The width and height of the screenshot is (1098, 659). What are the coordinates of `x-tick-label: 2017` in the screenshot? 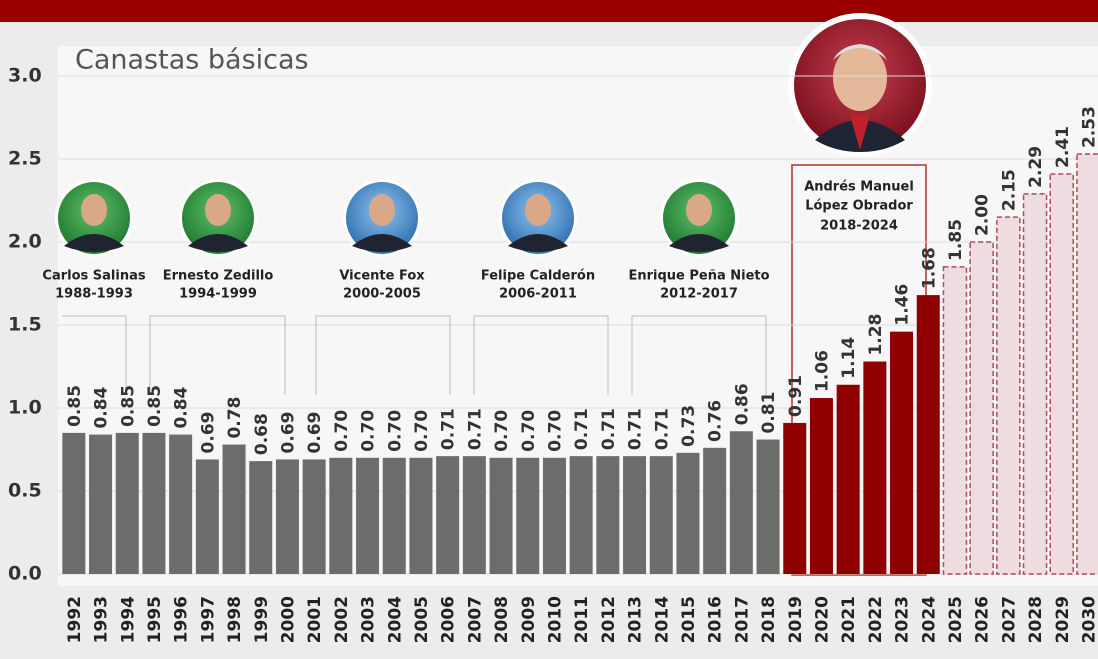 It's located at (742, 619).